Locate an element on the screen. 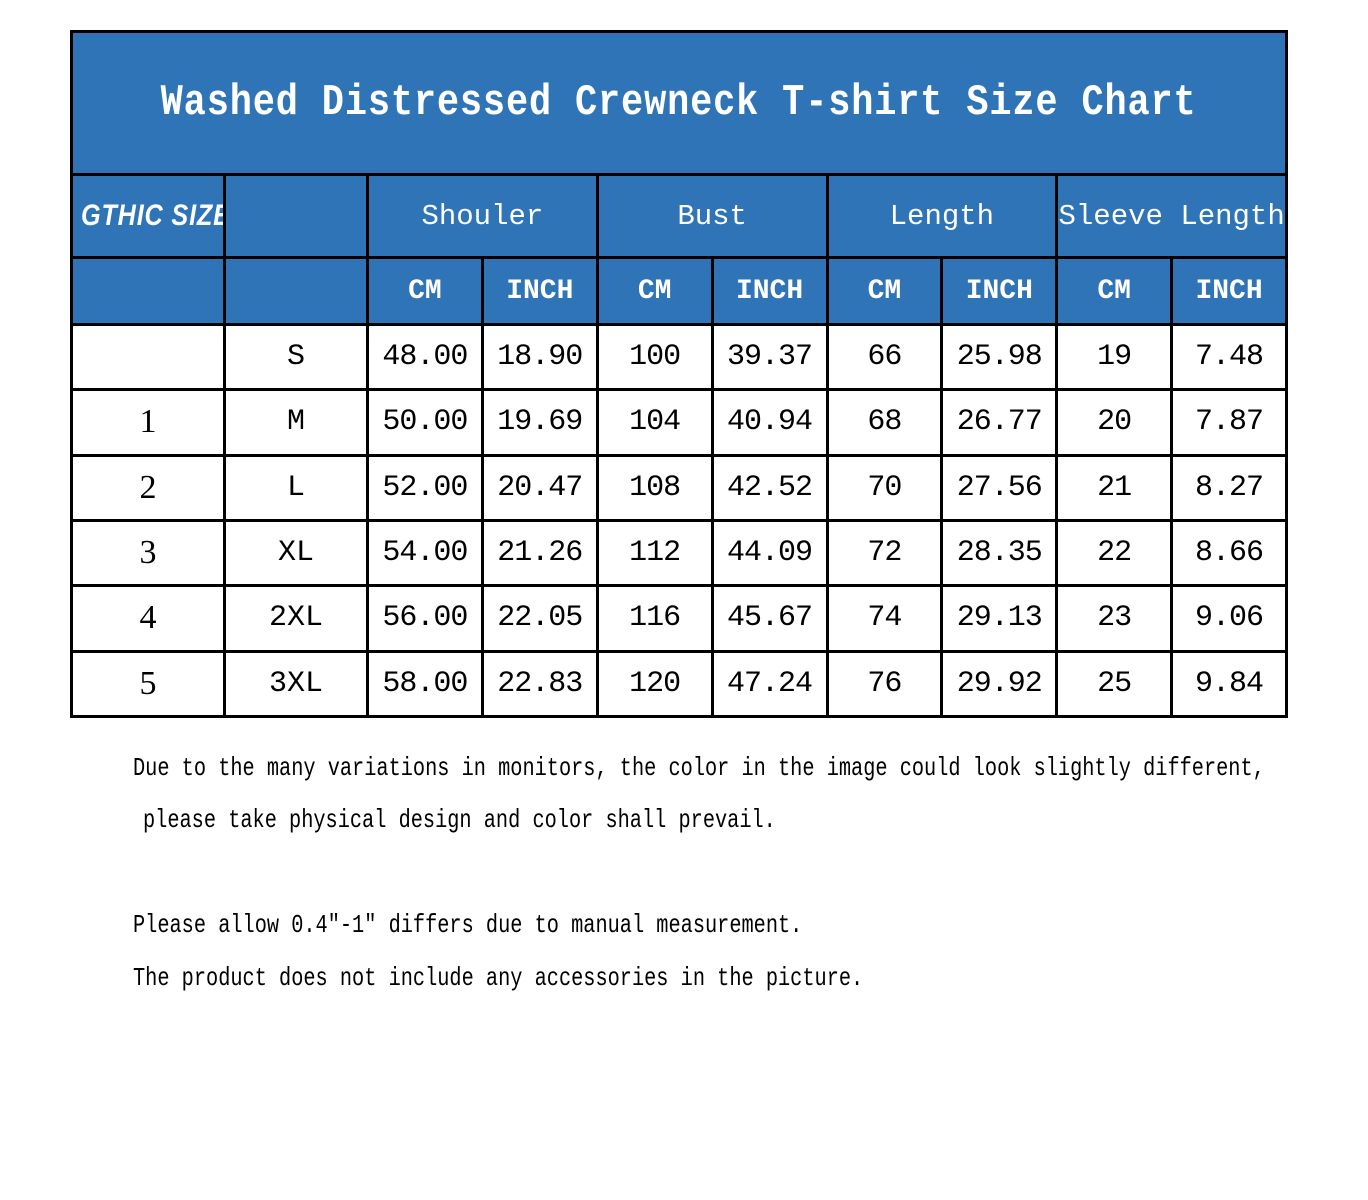 The image size is (1368, 1200). bust-inch-cell: 42.52 is located at coordinates (769, 487).